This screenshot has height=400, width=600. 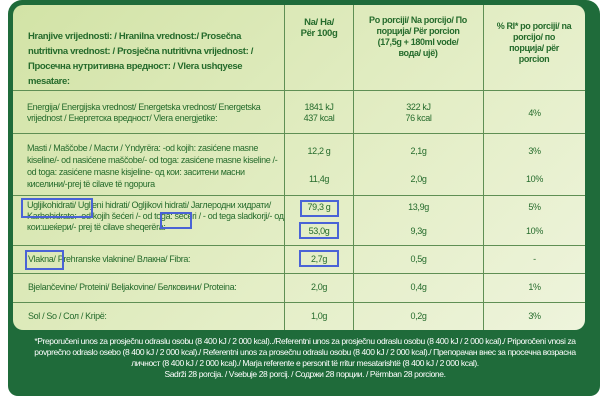 What do you see at coordinates (418, 259) in the screenshot?
I see `fibre-per-portion: 0,5g` at bounding box center [418, 259].